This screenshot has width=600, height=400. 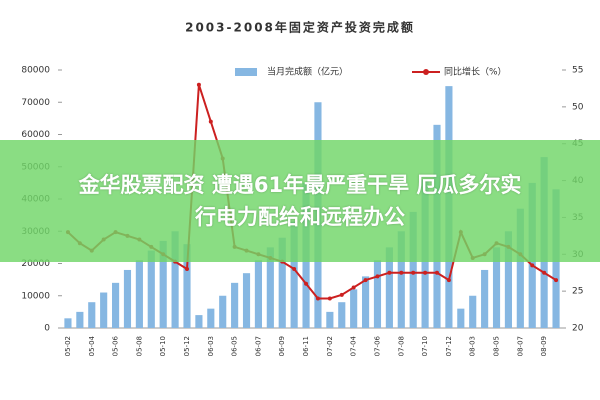 I want to click on chart-title: 2003-2008年固定资产投资完成额, so click(x=300, y=27).